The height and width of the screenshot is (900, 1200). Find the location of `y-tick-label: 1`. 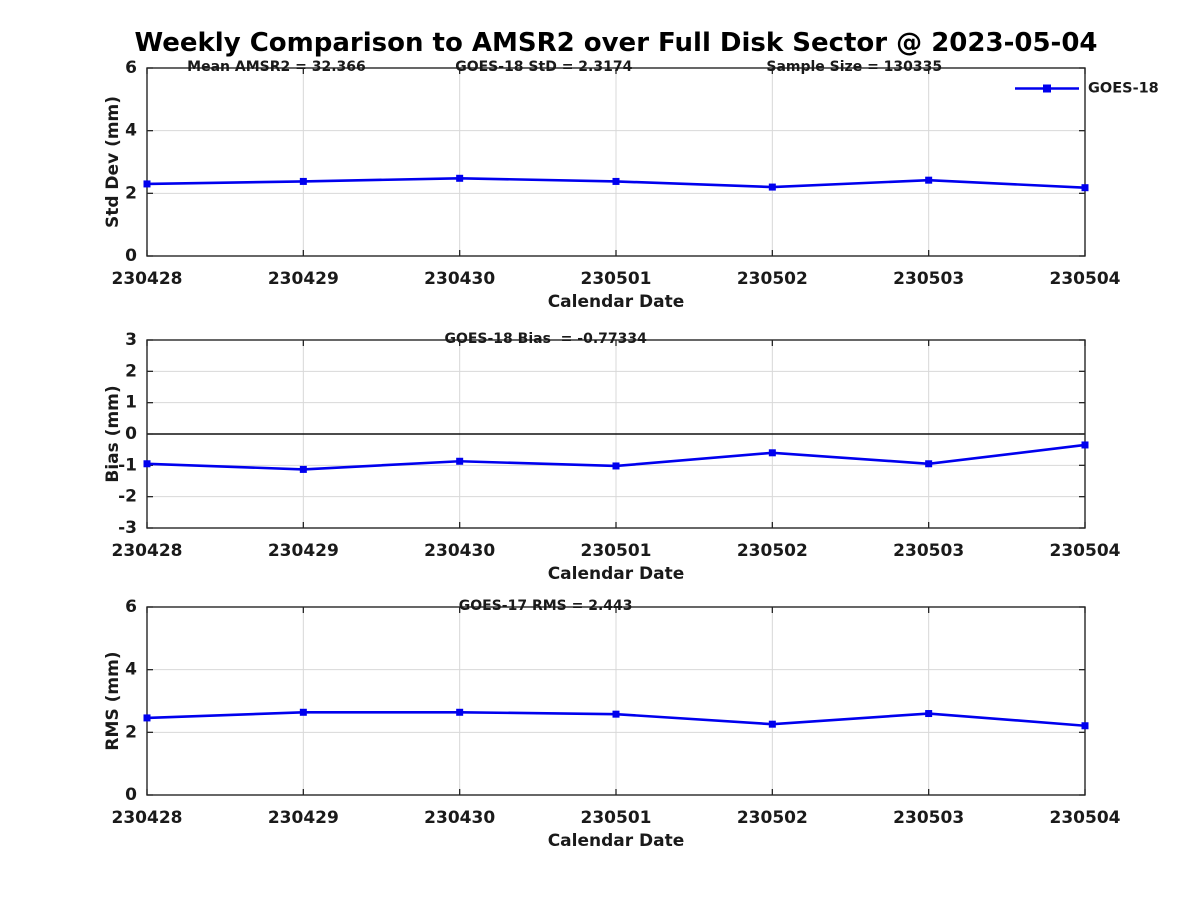

y-tick-label: 1 is located at coordinates (131, 403).